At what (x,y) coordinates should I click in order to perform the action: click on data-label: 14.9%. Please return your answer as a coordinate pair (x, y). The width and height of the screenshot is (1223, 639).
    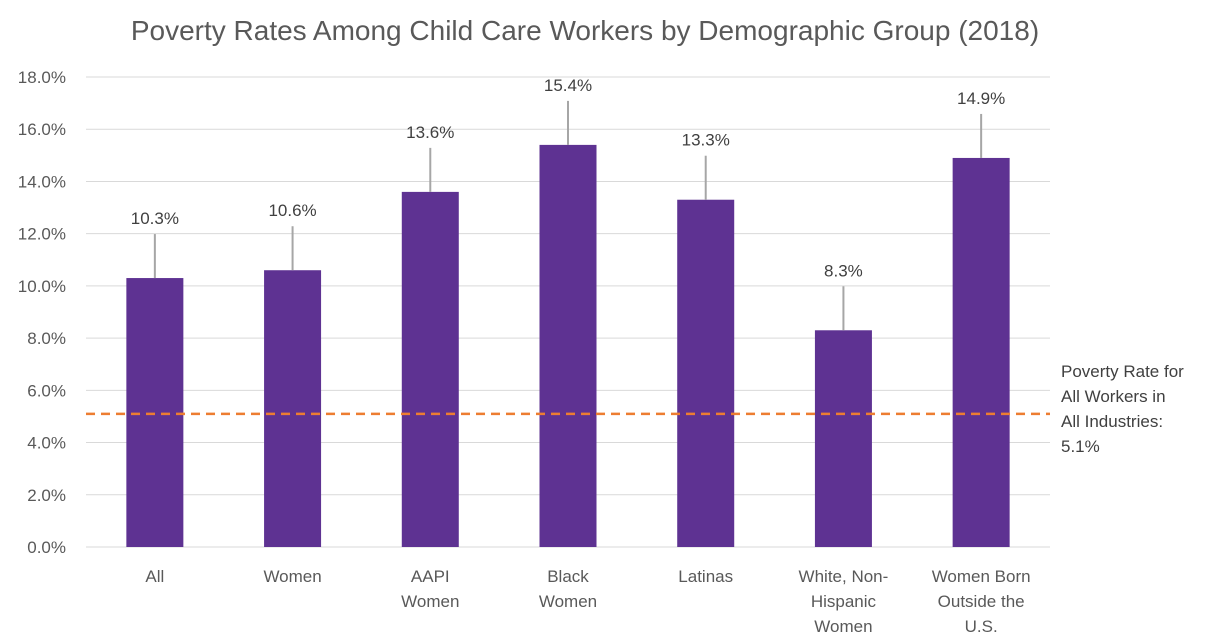
    Looking at the image, I should click on (981, 98).